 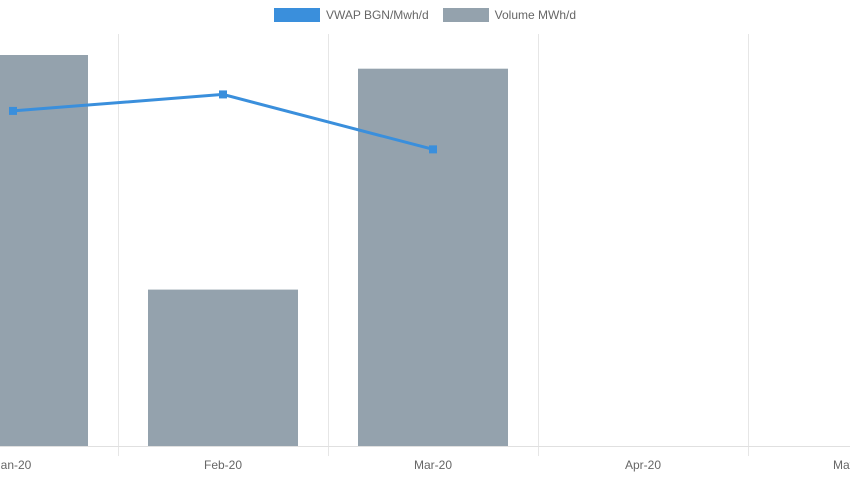 I want to click on legend: VWAP BGN/Mwh/d Volume MWh/d, so click(x=425, y=15).